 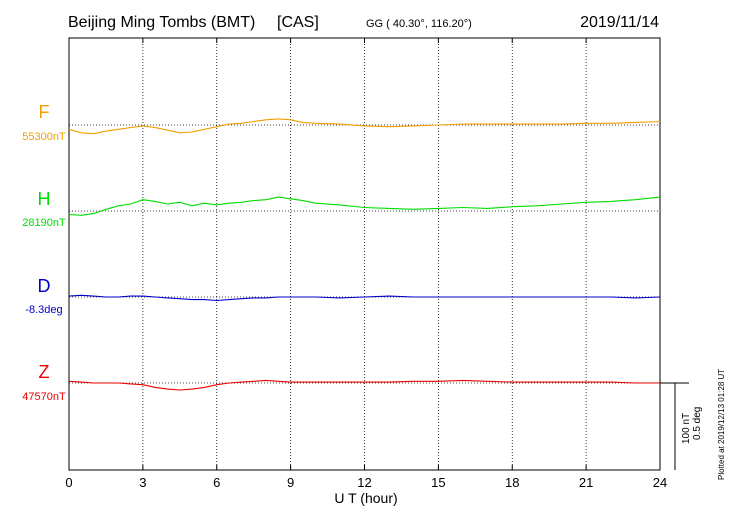 What do you see at coordinates (686, 428) in the screenshot?
I see `scale-bar-label-nt: 100 nT` at bounding box center [686, 428].